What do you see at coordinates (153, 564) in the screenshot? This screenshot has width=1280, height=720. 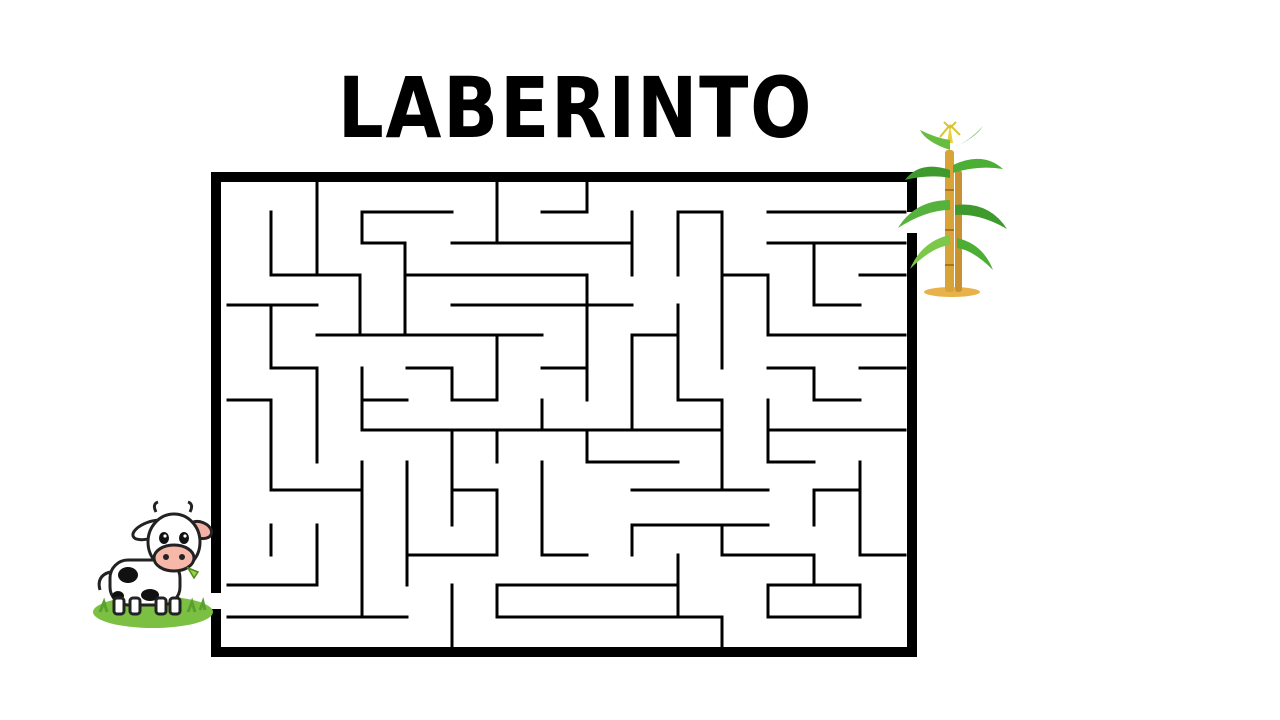 I see `cow-icon` at bounding box center [153, 564].